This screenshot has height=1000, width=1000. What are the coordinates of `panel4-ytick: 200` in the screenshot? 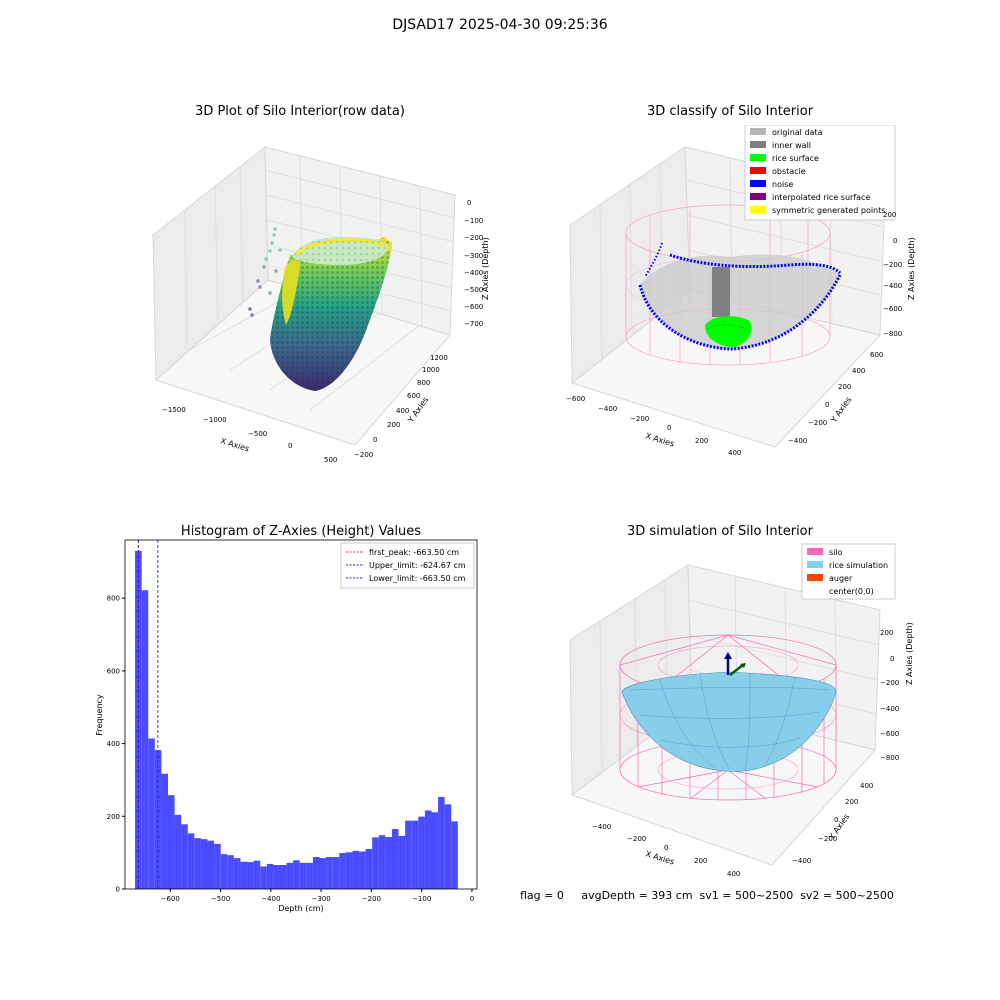 It's located at (851, 802).